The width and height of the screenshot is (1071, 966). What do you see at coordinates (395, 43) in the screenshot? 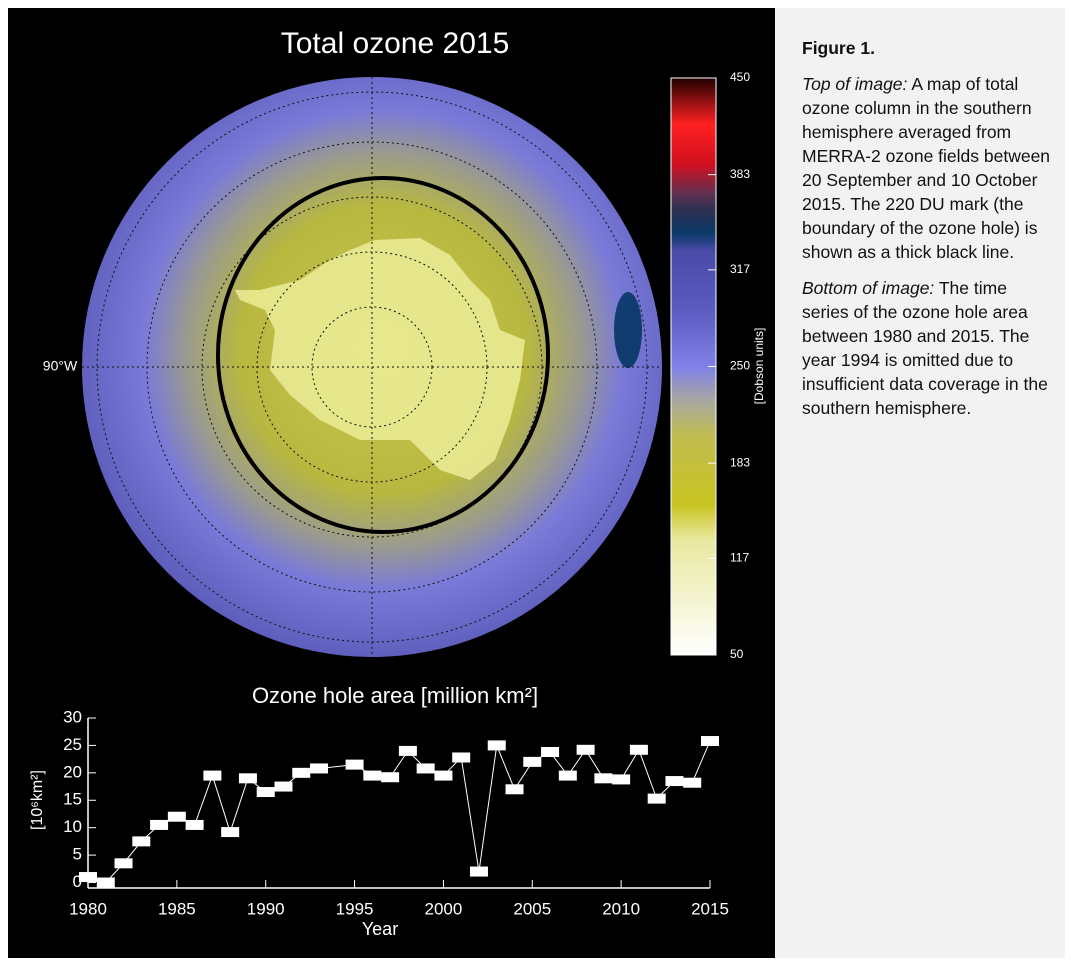
I see `map-title: Total ozone 2015` at bounding box center [395, 43].